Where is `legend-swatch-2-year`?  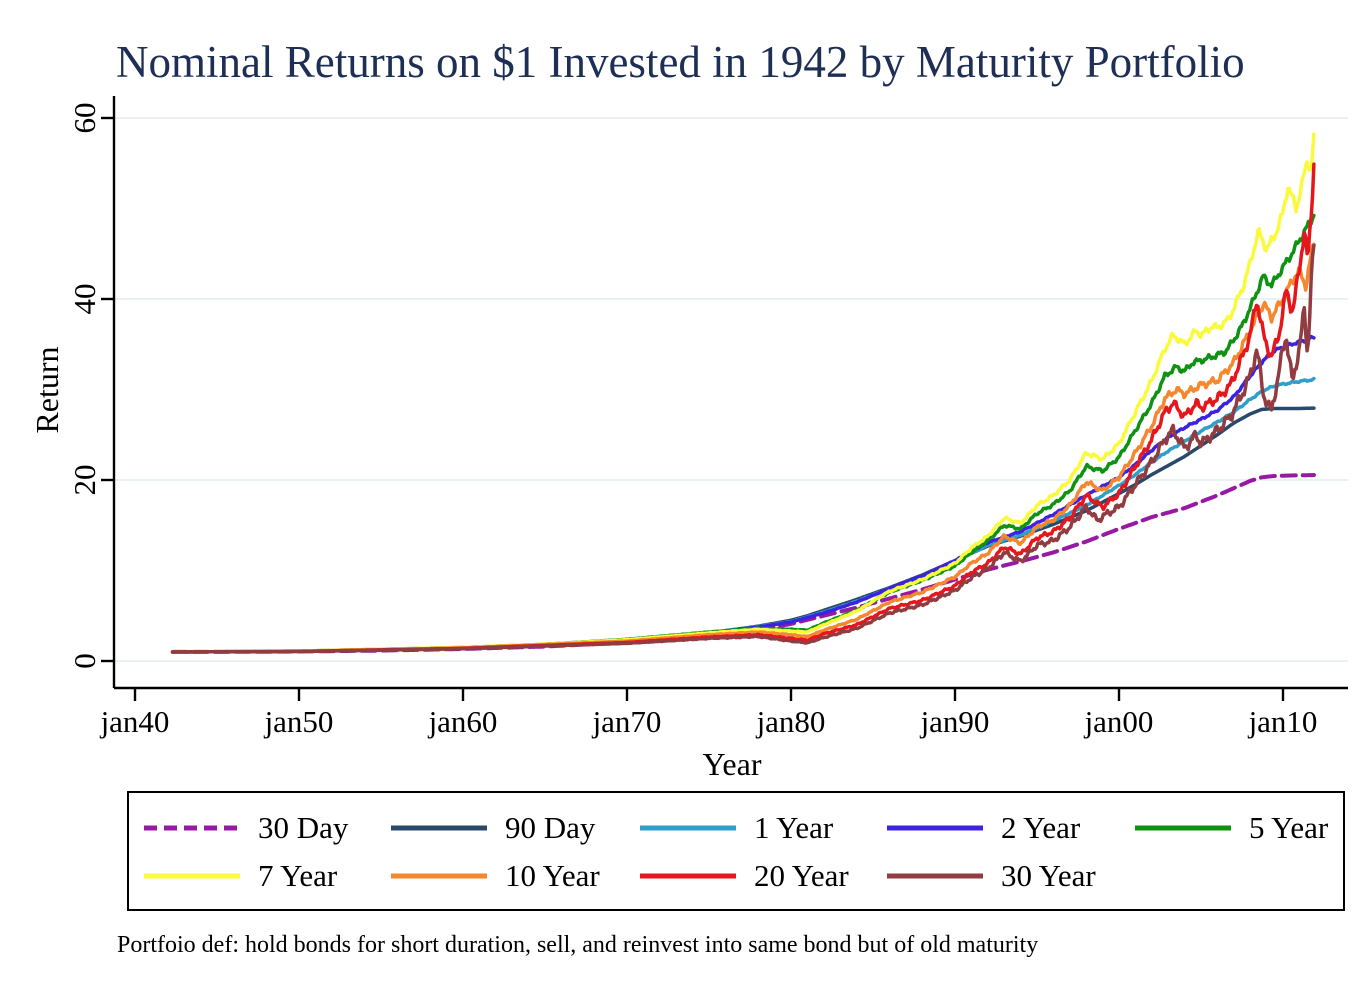
legend-swatch-2-year is located at coordinates (935, 828).